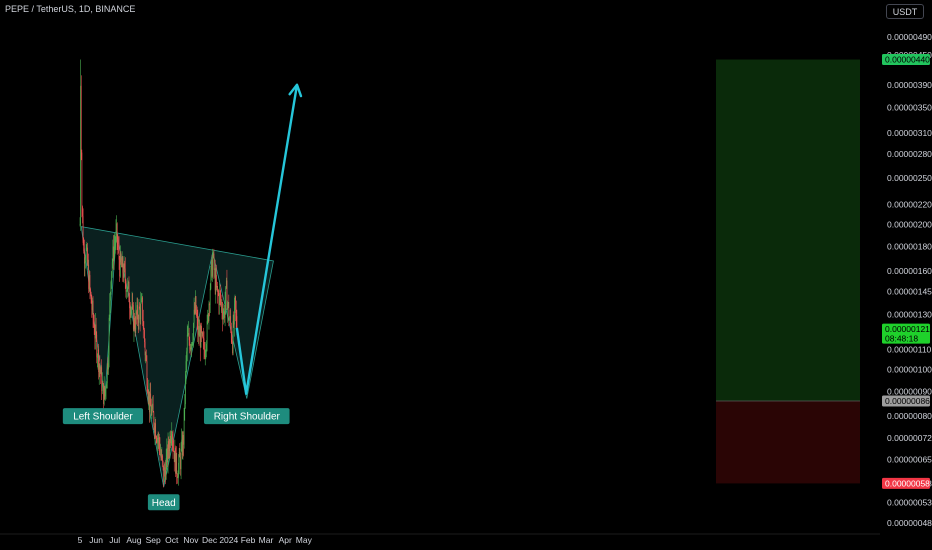  I want to click on time-axis: 5 Jun Jul Aug Sep Oct Nov Dec 2024 Feb Mar Apr May, so click(440, 539).